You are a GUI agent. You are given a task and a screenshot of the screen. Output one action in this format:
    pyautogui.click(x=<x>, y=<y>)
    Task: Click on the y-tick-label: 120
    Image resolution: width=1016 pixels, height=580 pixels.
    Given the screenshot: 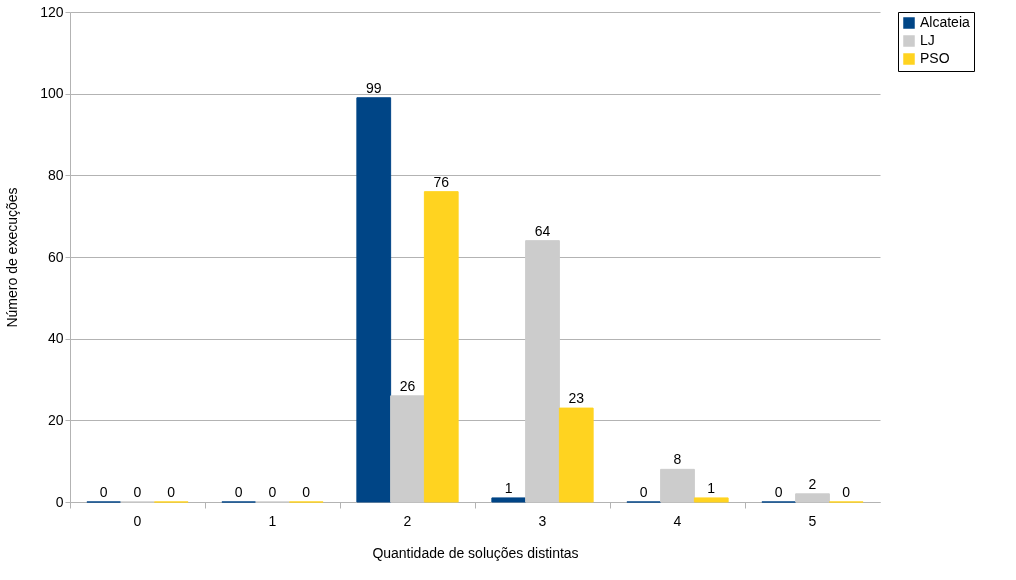 What is the action you would take?
    pyautogui.click(x=52, y=11)
    